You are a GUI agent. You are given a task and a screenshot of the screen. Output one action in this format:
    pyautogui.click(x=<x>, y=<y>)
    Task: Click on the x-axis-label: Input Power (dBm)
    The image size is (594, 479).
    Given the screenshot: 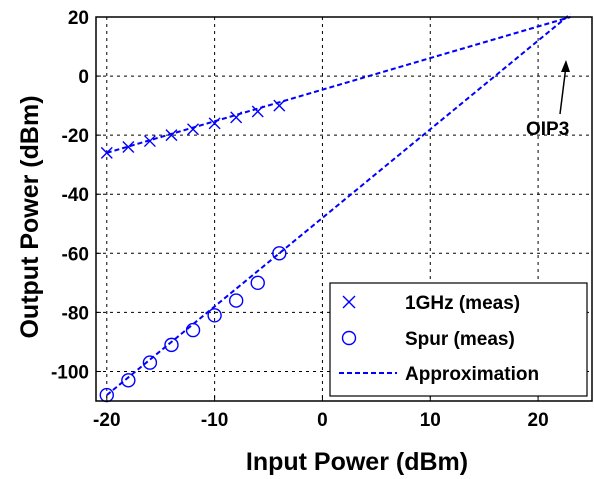 What is the action you would take?
    pyautogui.click(x=357, y=462)
    